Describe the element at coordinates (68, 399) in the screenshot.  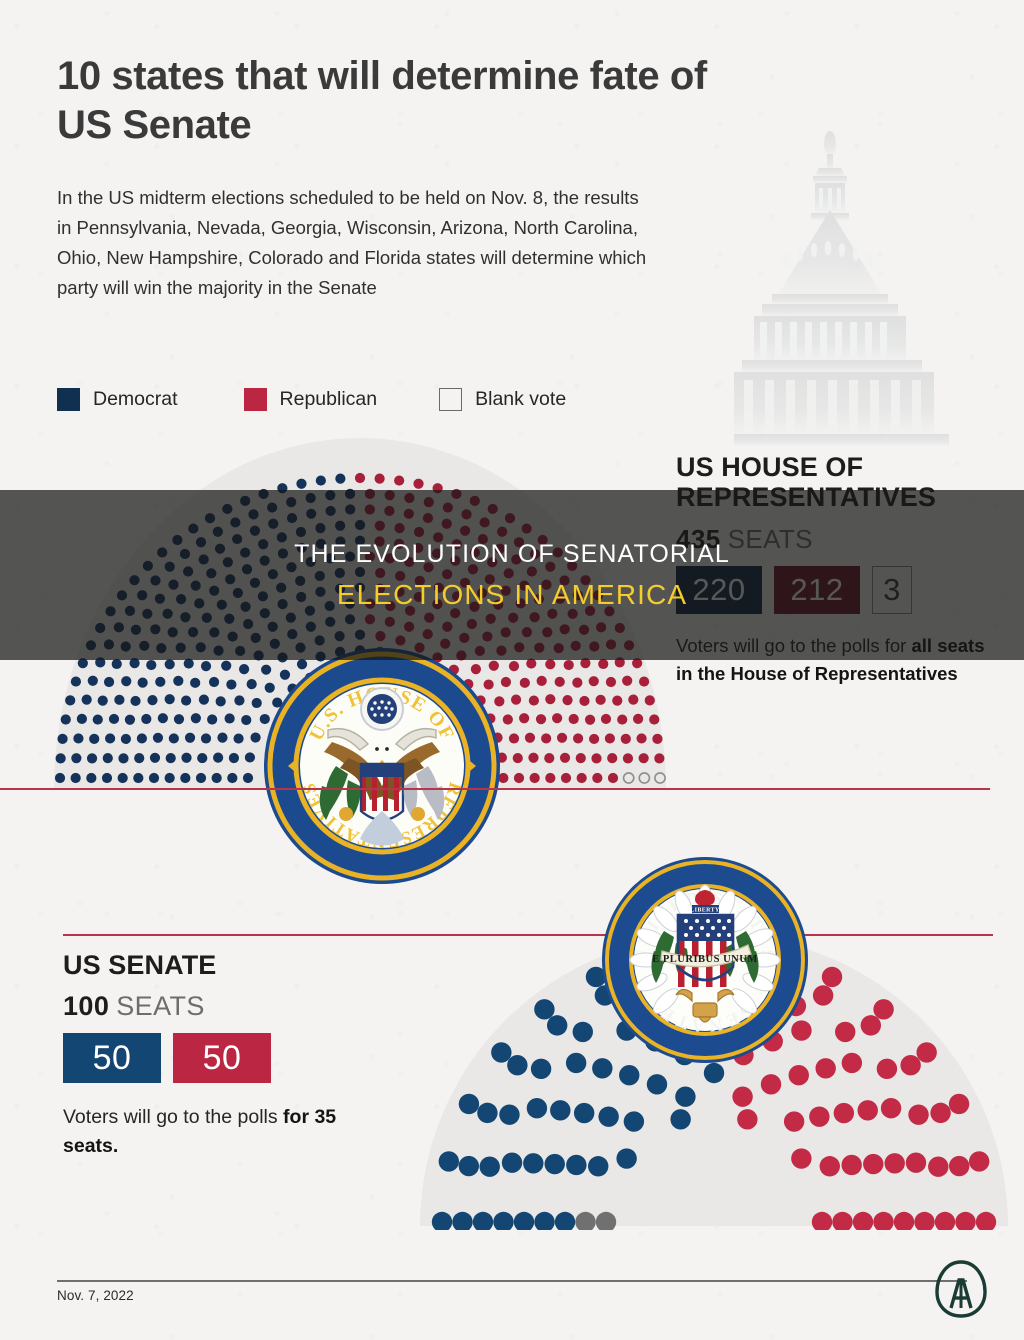
I see `legend-swatch-democrat` at that location.